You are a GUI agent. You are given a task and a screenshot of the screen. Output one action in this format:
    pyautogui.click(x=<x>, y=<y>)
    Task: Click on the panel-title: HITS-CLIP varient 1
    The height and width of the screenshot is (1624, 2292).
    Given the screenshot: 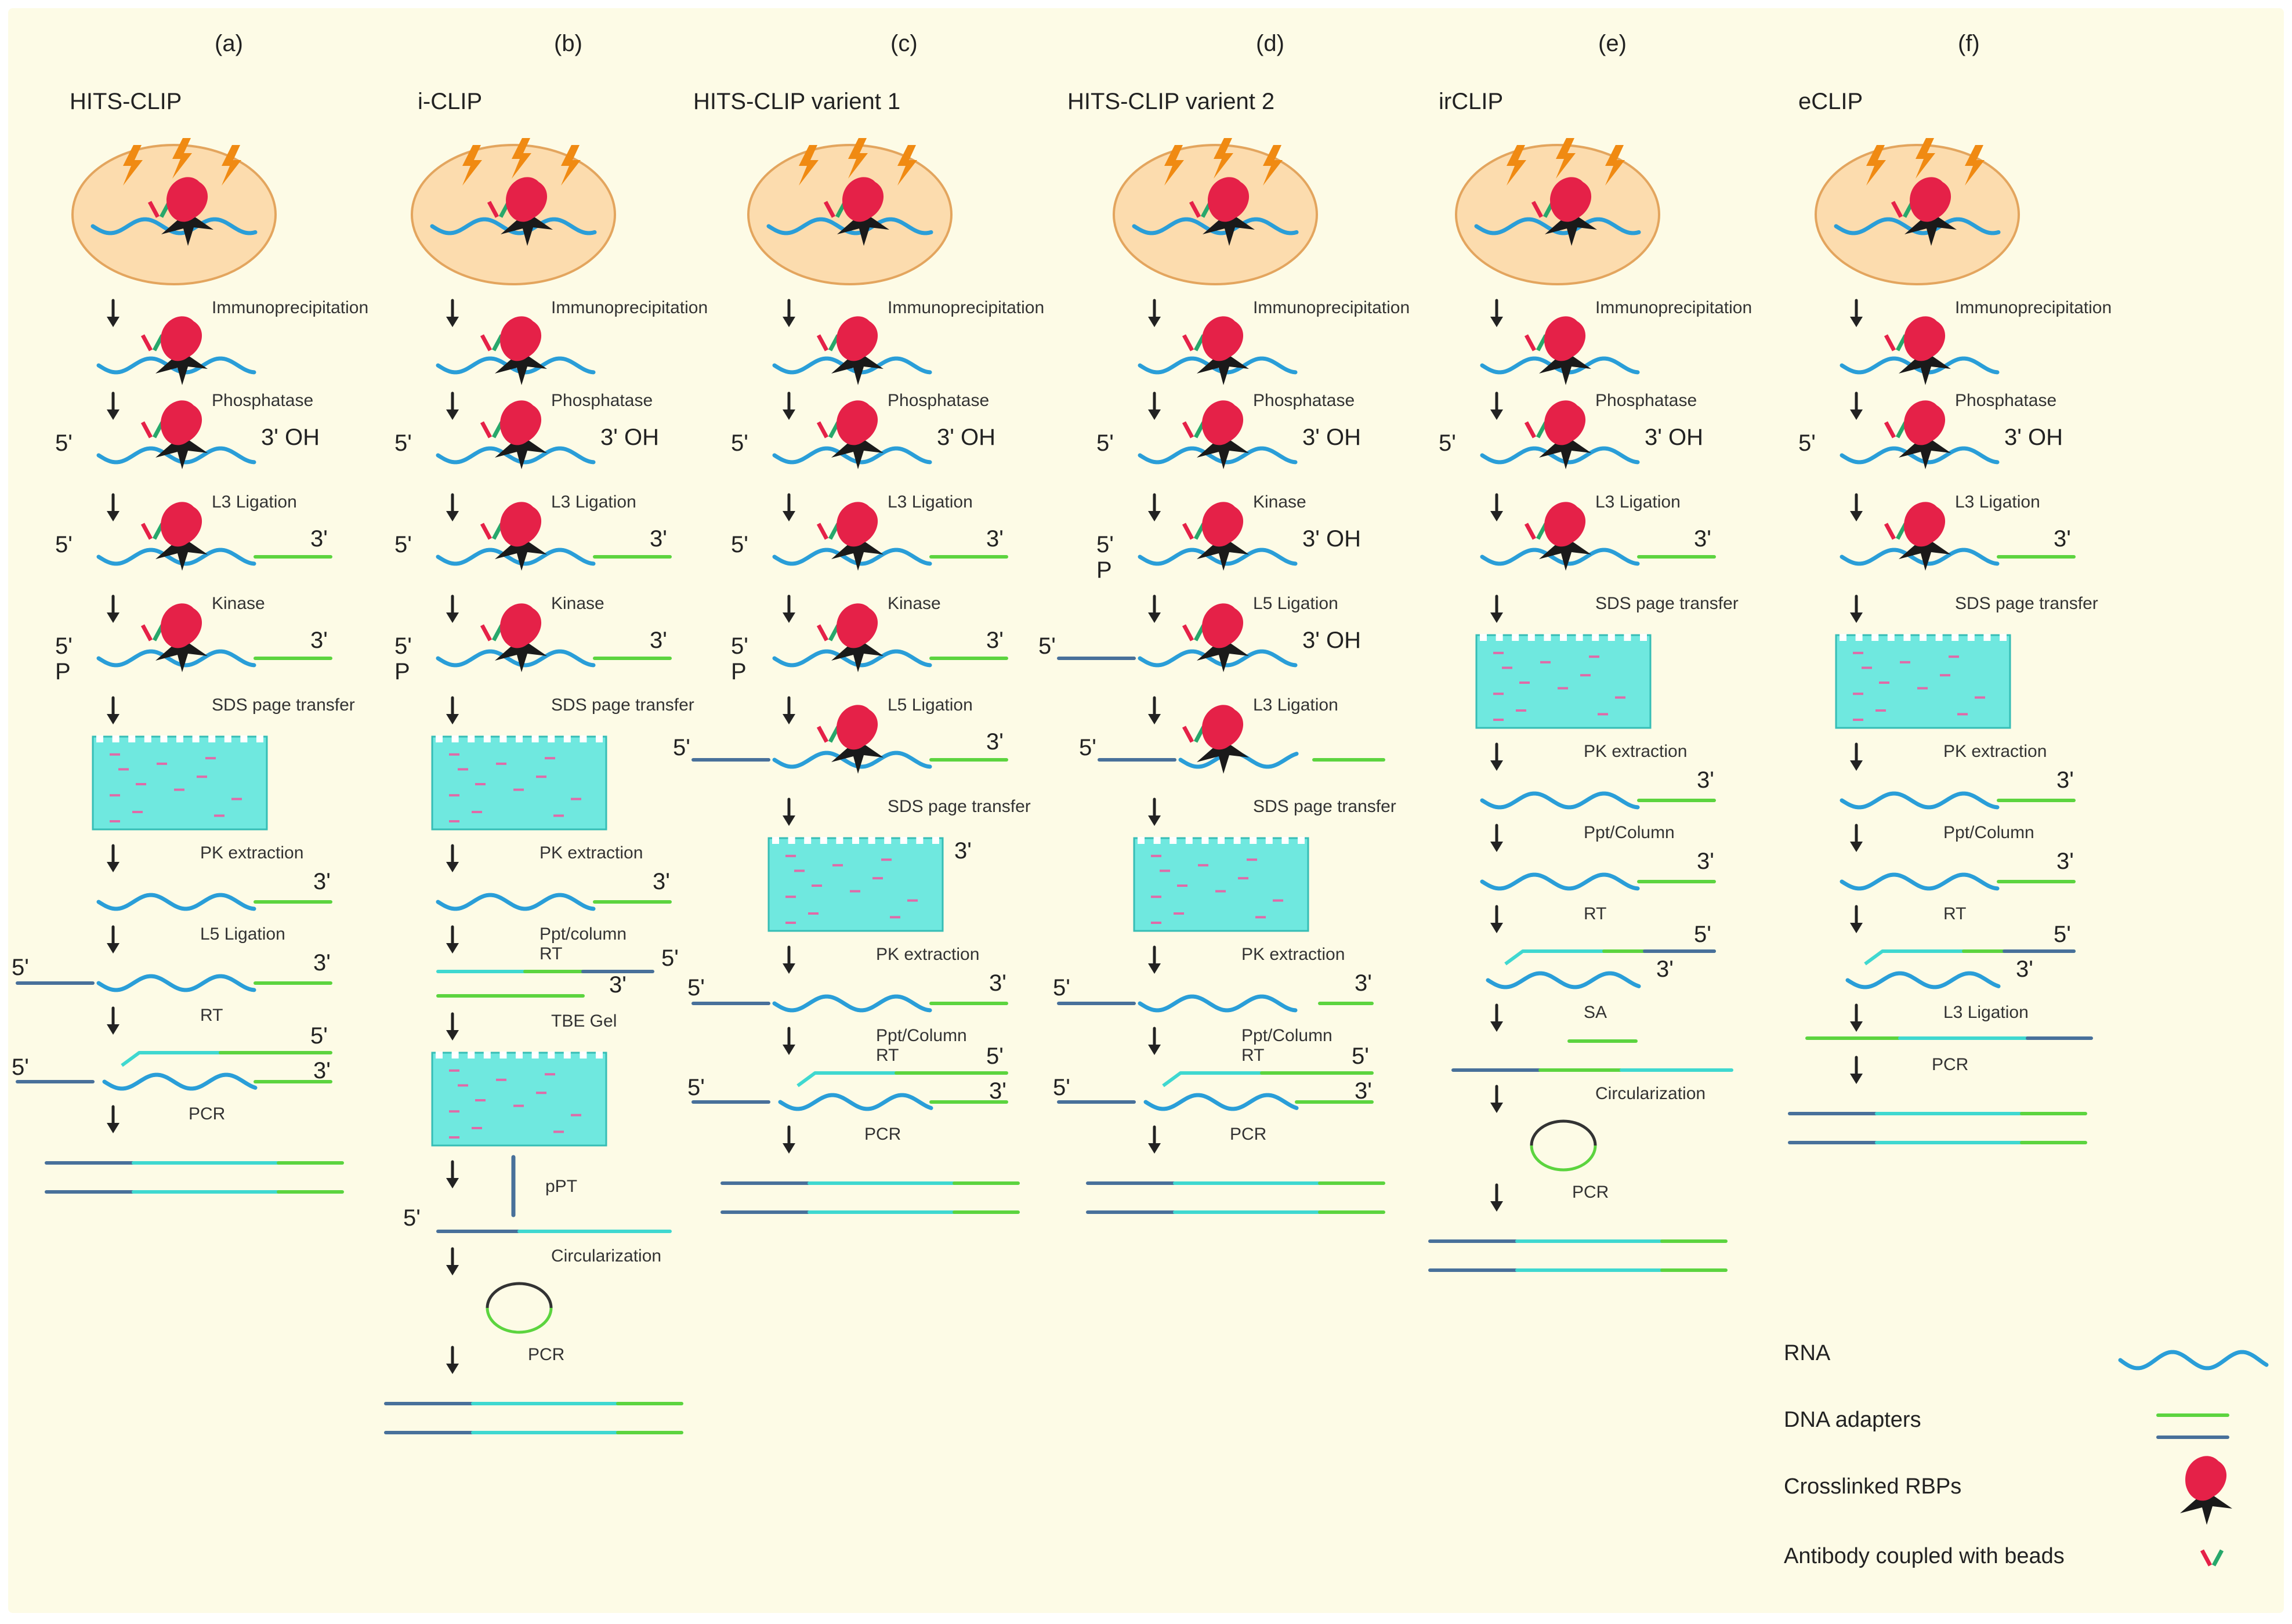 What is the action you would take?
    pyautogui.click(x=797, y=101)
    